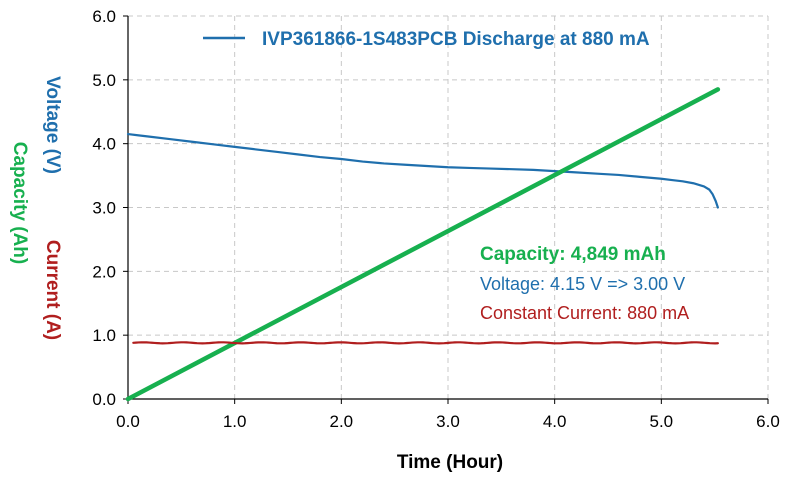 The image size is (799, 484). I want to click on x-tick-label: 2.0, so click(342, 421).